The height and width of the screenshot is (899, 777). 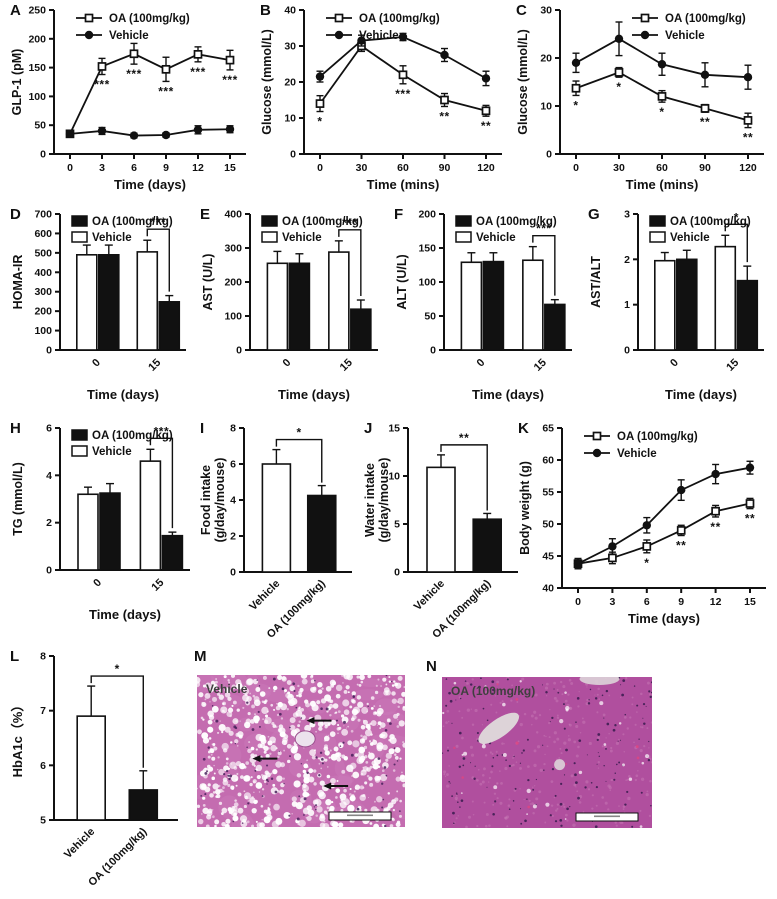 I want to click on svg-text: HbA1c（%）, so click(x=17, y=738).